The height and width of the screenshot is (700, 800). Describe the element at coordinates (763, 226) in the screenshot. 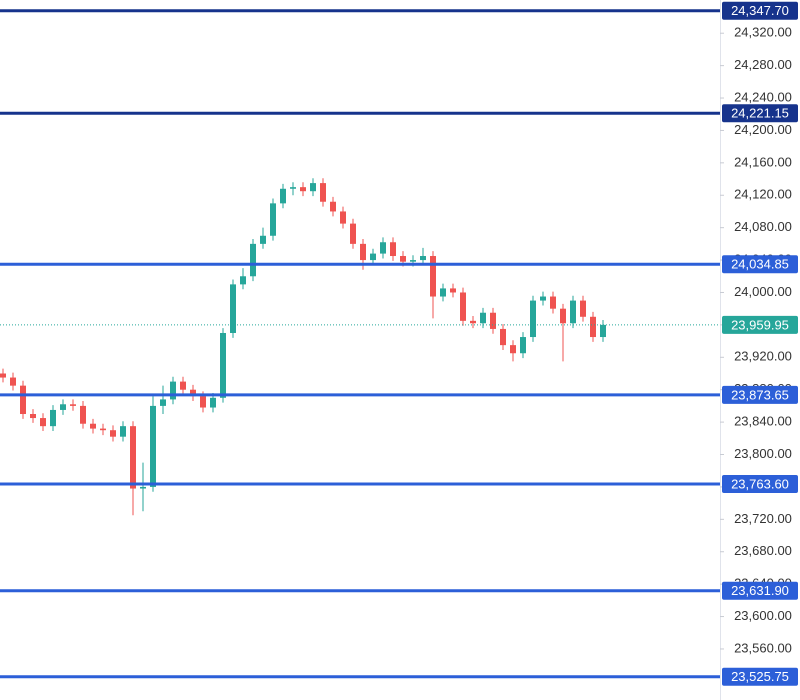

I see `y-tick-label: 24,080.00` at that location.